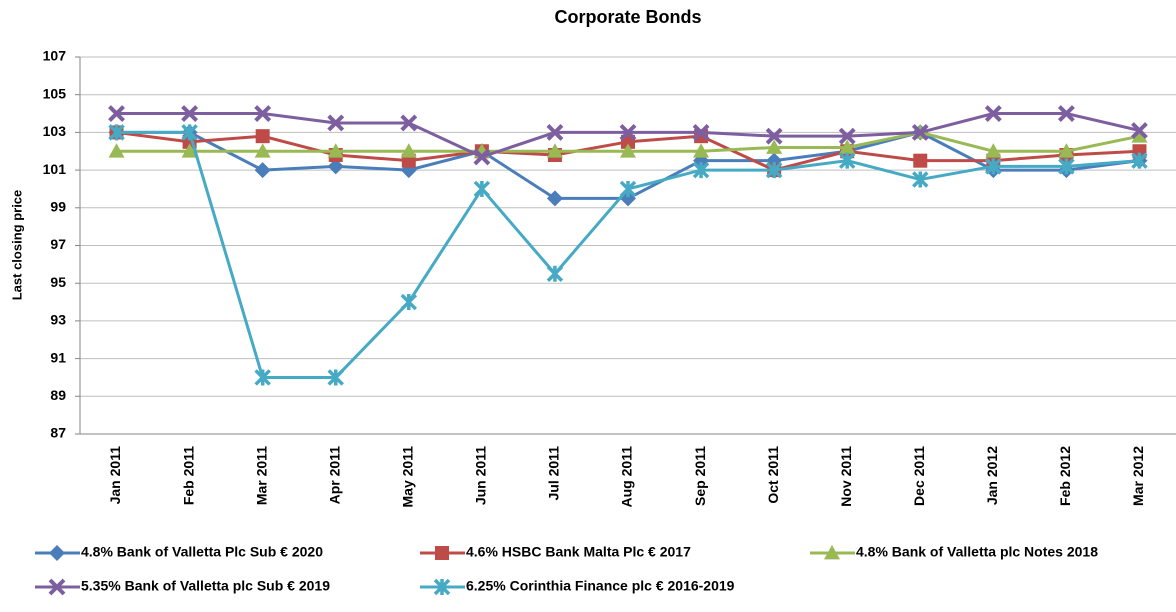 The width and height of the screenshot is (1176, 612). What do you see at coordinates (773, 475) in the screenshot?
I see `x-tick-label: Oct 2011` at bounding box center [773, 475].